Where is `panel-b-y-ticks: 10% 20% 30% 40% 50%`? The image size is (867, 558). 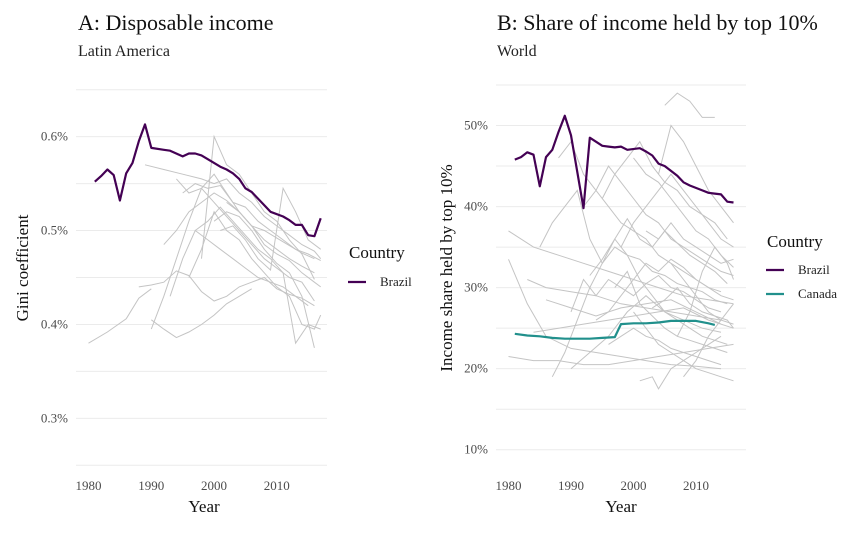 panel-b-y-ticks: 10% 20% 30% 40% 50% is located at coordinates (476, 287).